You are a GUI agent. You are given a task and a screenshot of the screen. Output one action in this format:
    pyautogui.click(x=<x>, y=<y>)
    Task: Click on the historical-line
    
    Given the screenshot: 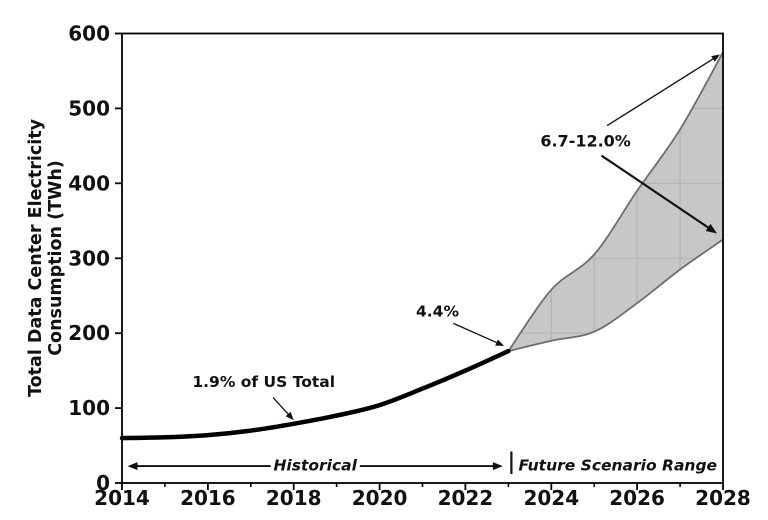 What is the action you would take?
    pyautogui.click(x=315, y=394)
    